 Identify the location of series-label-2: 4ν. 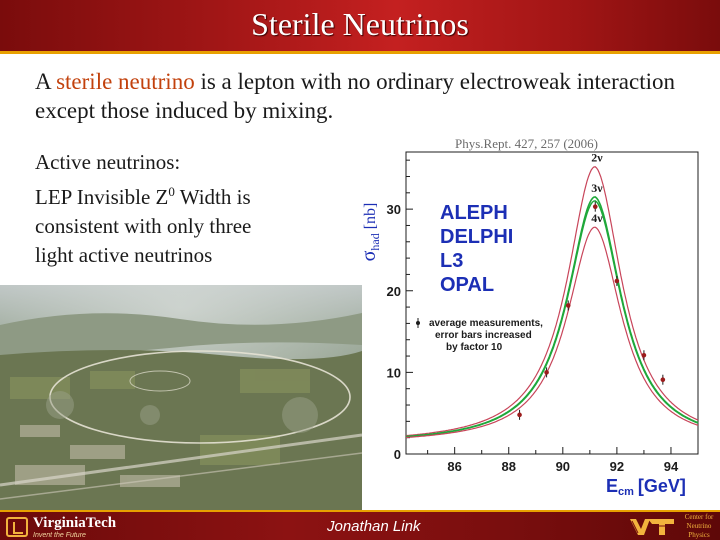
(597, 218).